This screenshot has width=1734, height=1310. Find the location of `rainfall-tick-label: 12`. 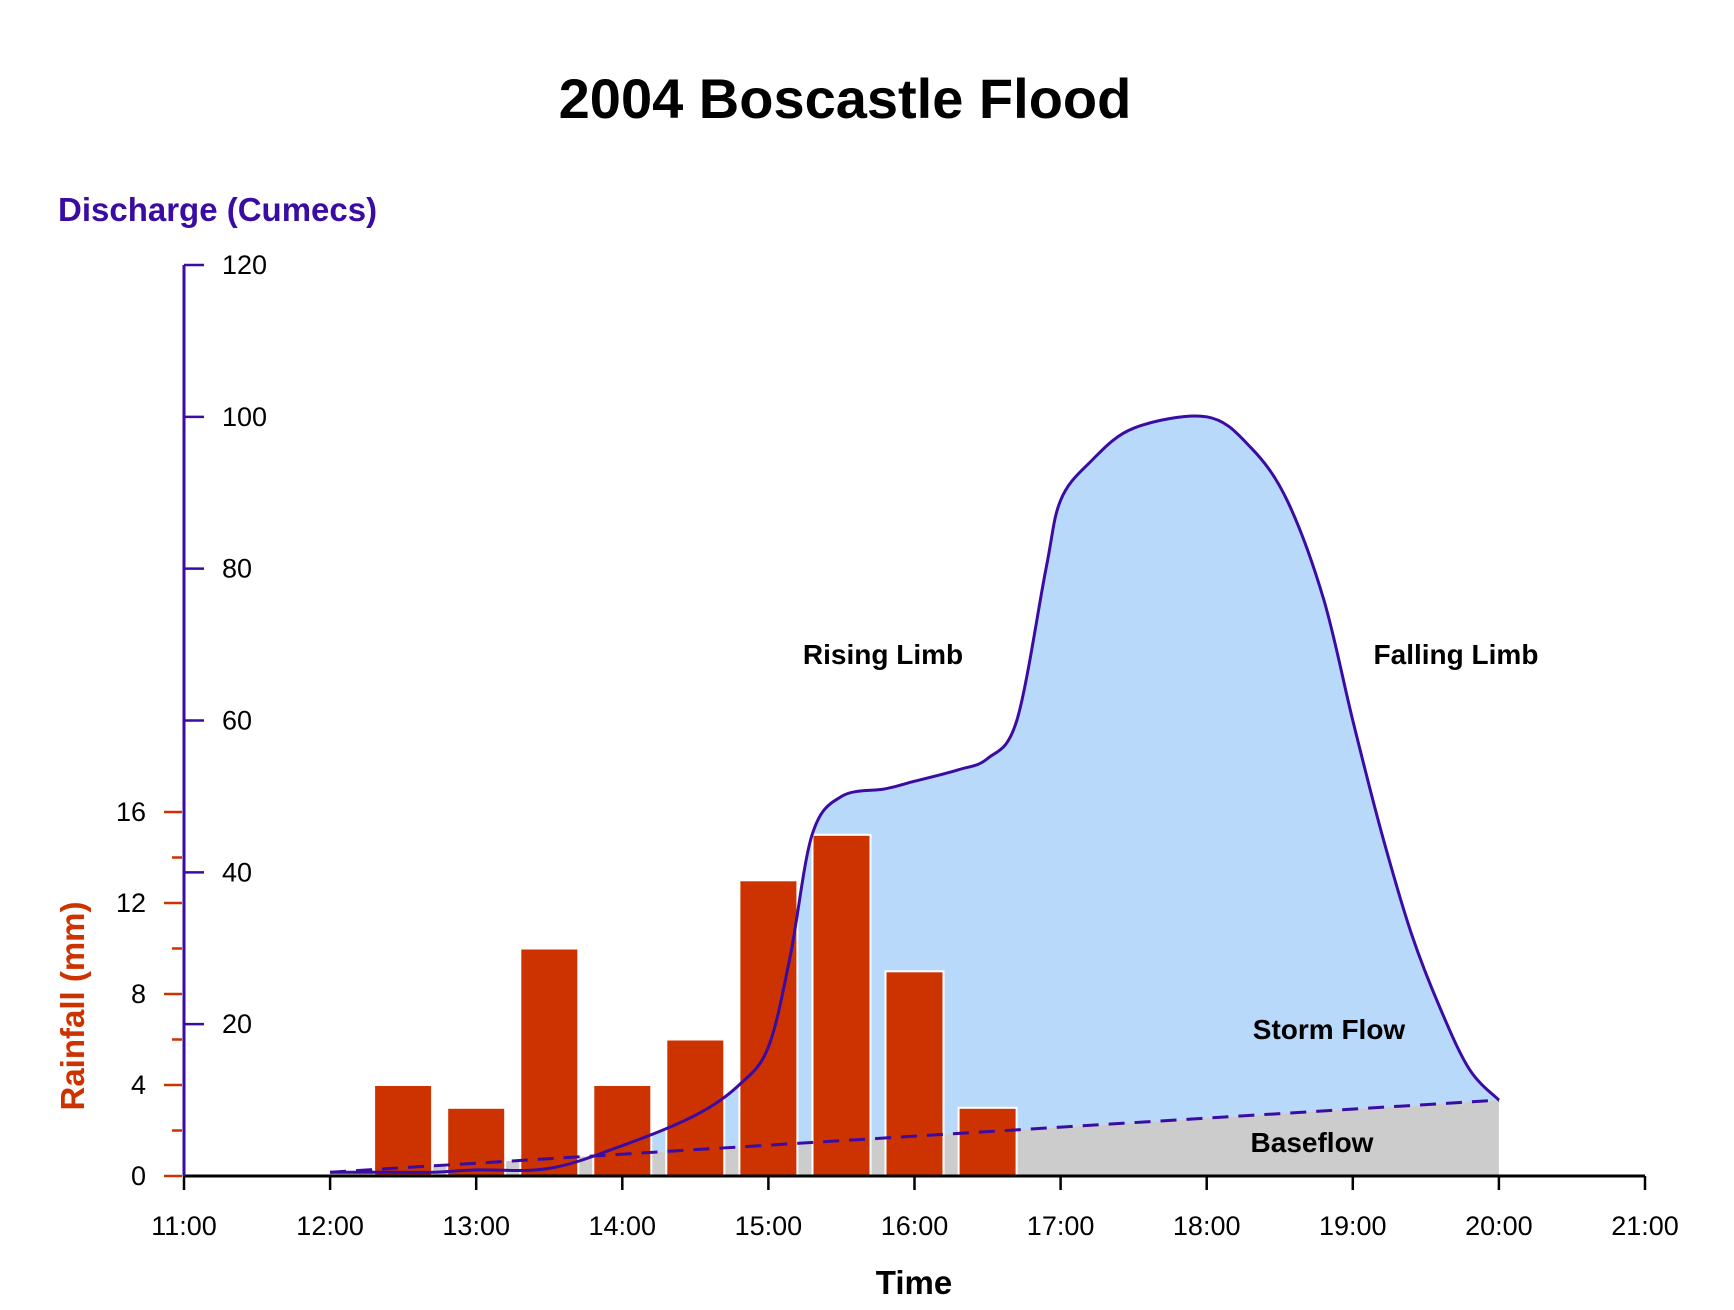

rainfall-tick-label: 12 is located at coordinates (131, 903).